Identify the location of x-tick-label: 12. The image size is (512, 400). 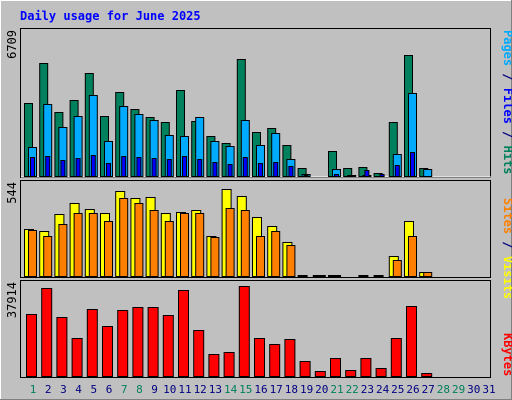
(200, 389).